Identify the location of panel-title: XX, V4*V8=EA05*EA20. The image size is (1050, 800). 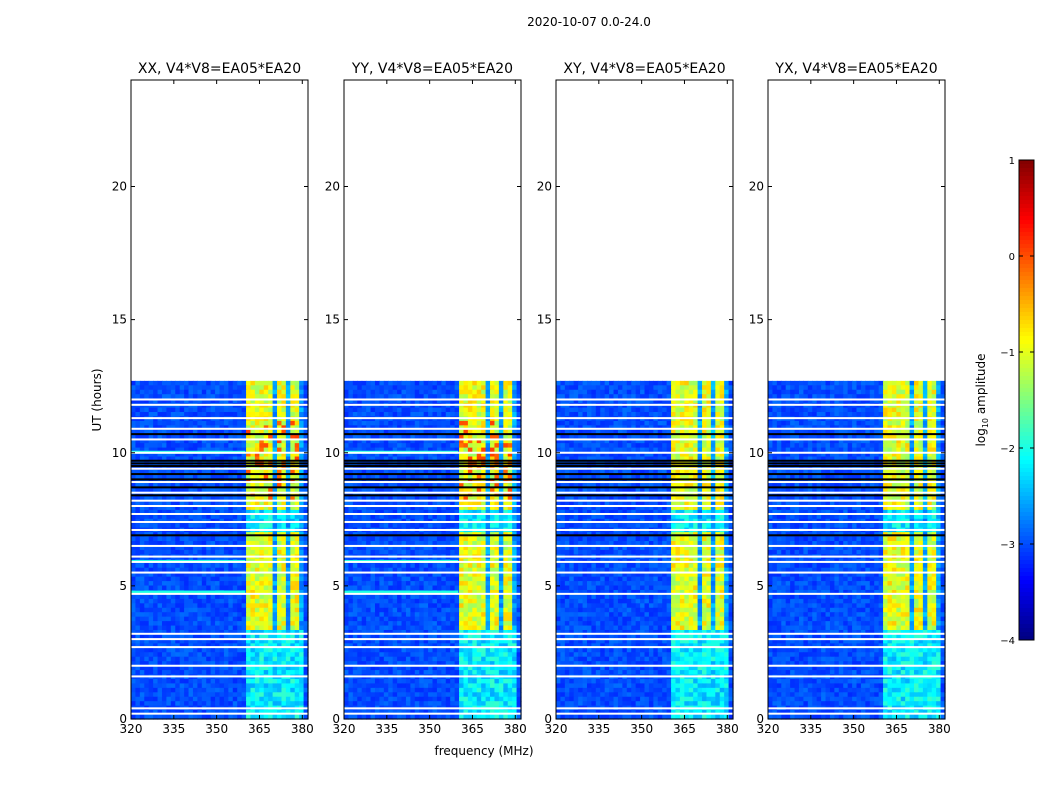
(219, 69).